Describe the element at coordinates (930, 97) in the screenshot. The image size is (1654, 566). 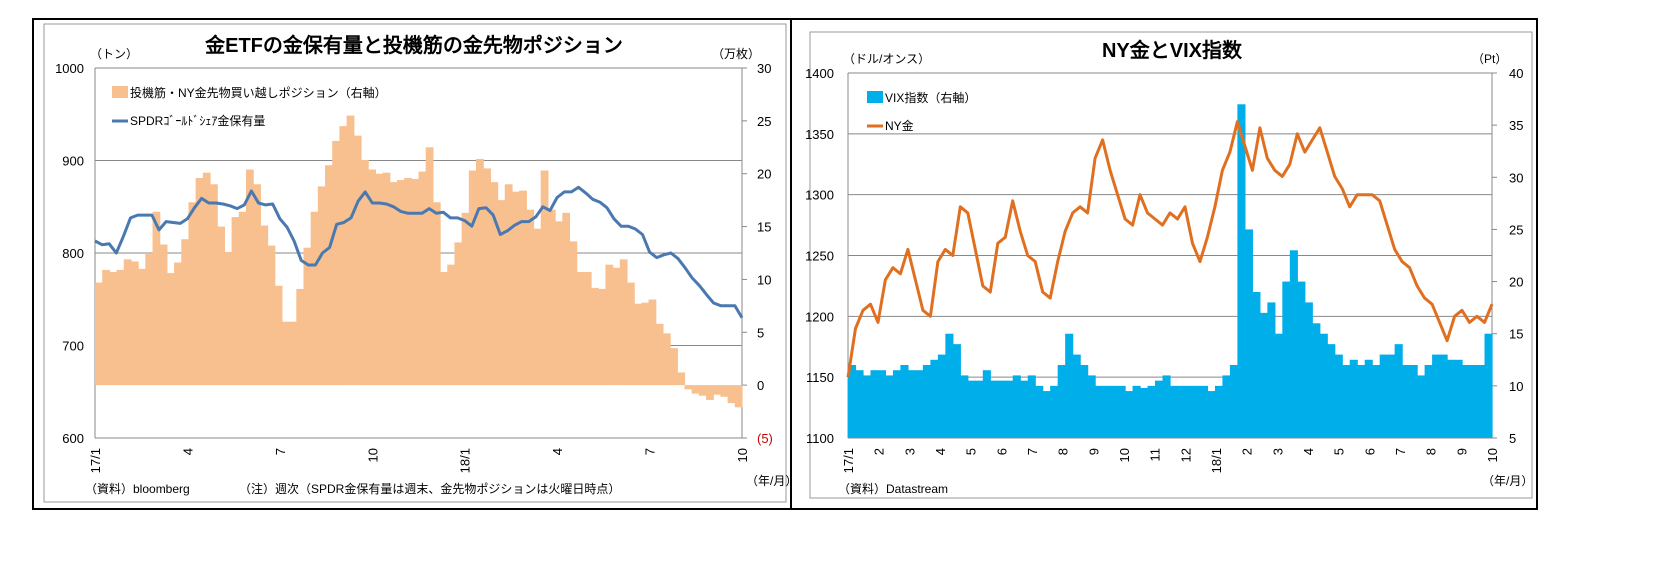
I see `legend-bar-label: VIX指数（右軸）` at that location.